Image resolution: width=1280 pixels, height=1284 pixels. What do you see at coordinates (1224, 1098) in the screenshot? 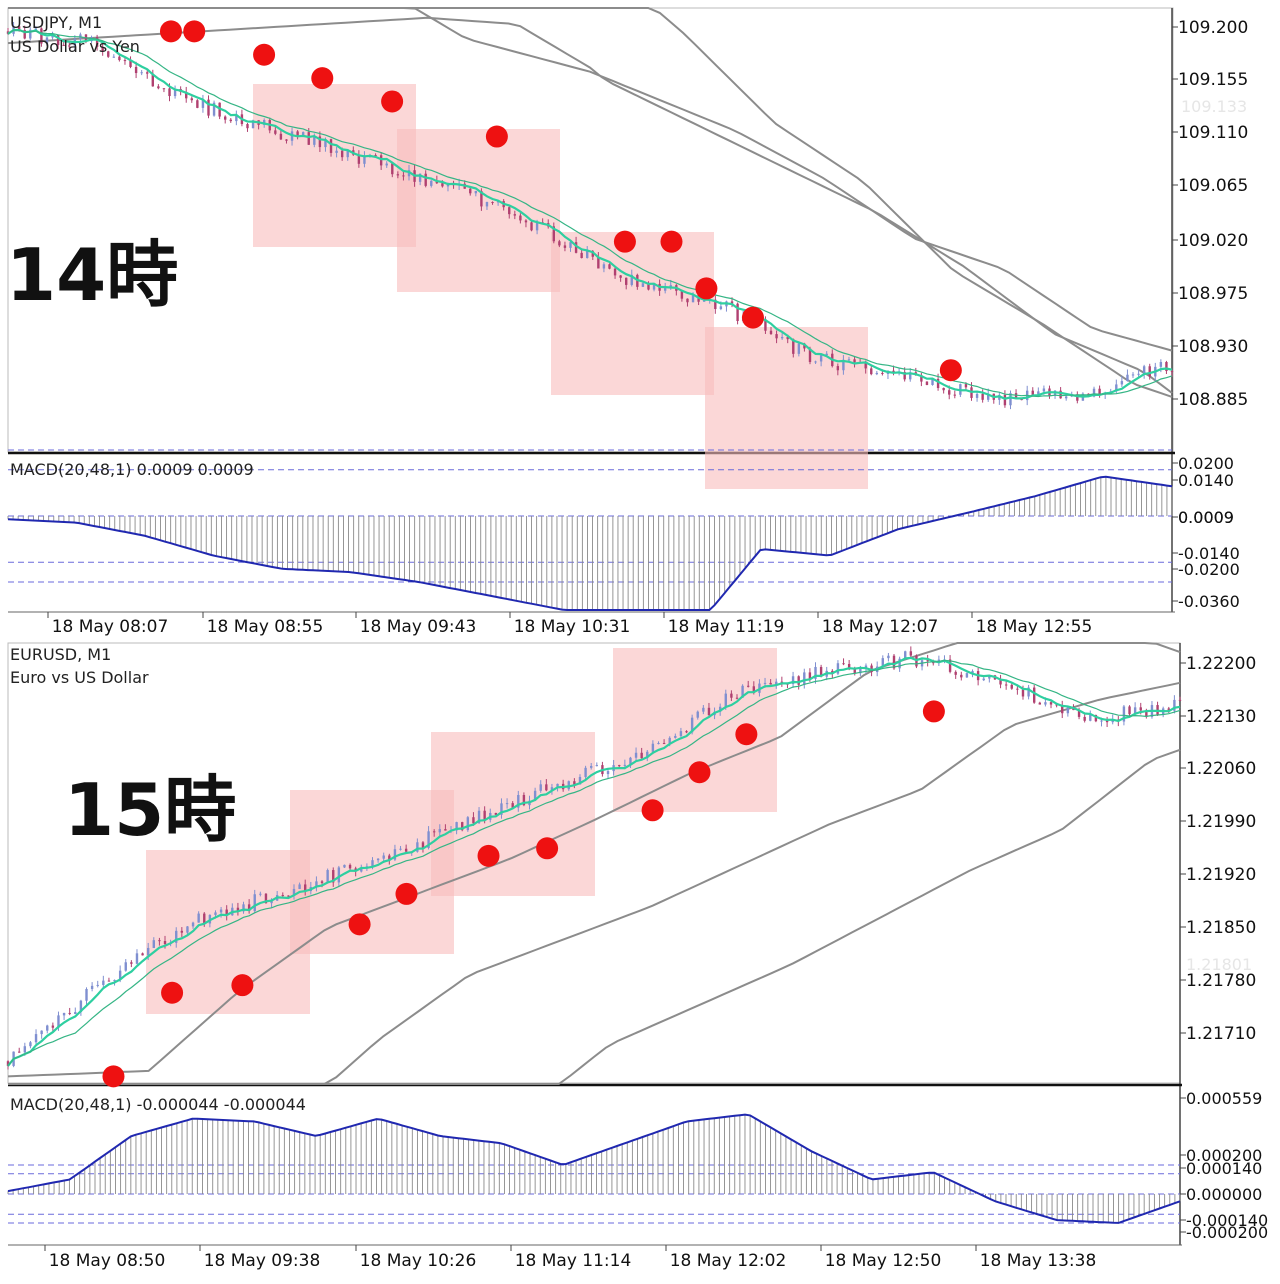
I see `bottom-macd-tick-label: 0.000559` at bounding box center [1224, 1098].